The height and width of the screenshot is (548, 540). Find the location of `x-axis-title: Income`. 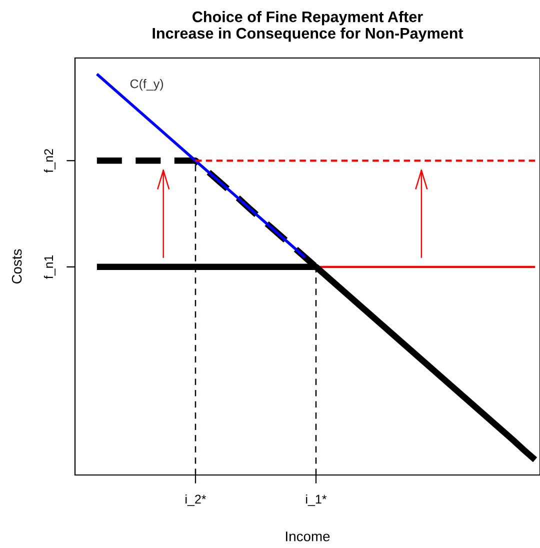

x-axis-title: Income is located at coordinates (308, 537).